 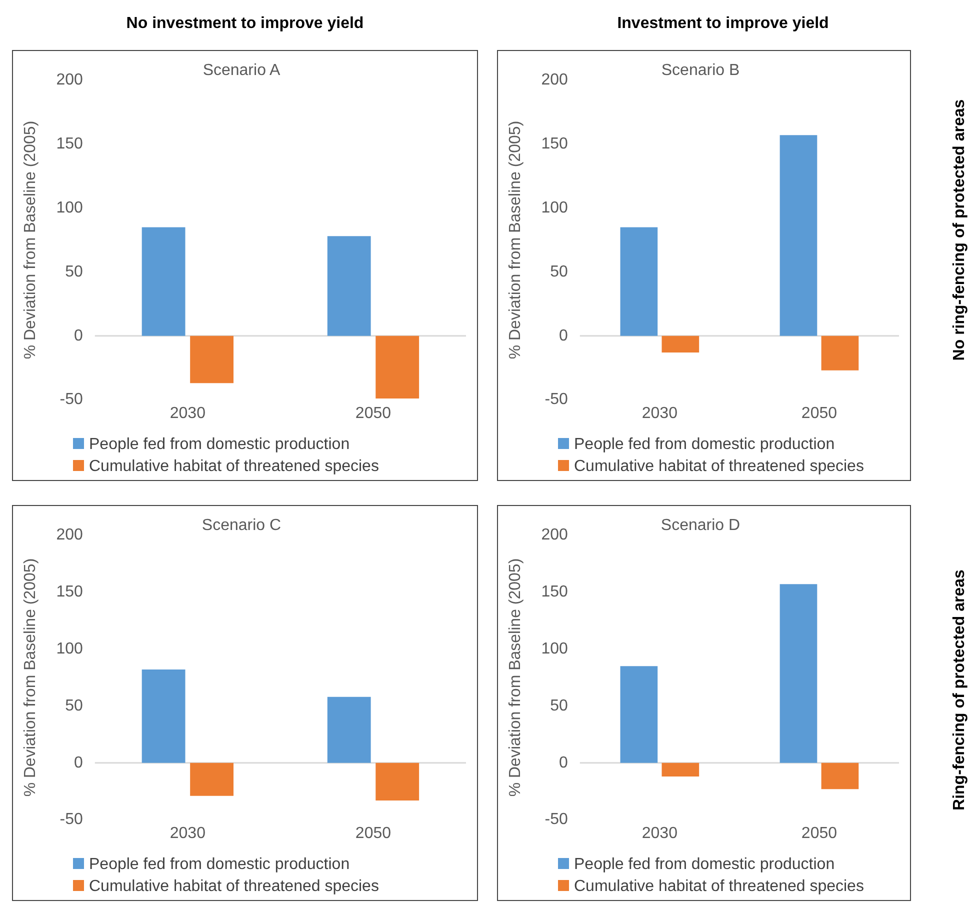 I want to click on chart-title: Scenario A, so click(x=241, y=71).